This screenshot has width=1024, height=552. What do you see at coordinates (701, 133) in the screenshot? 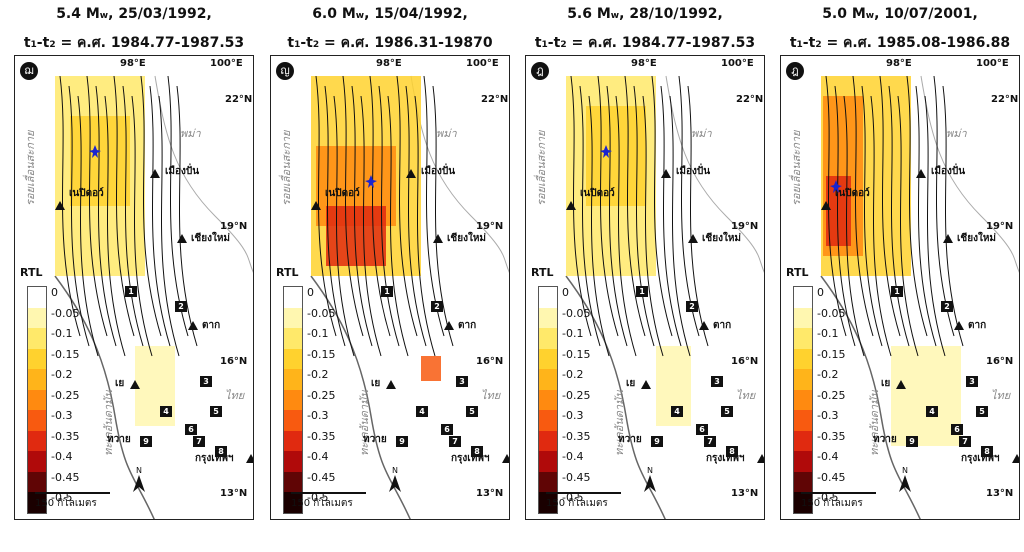
I see `country-label-myanmar: พม่า` at bounding box center [701, 133].